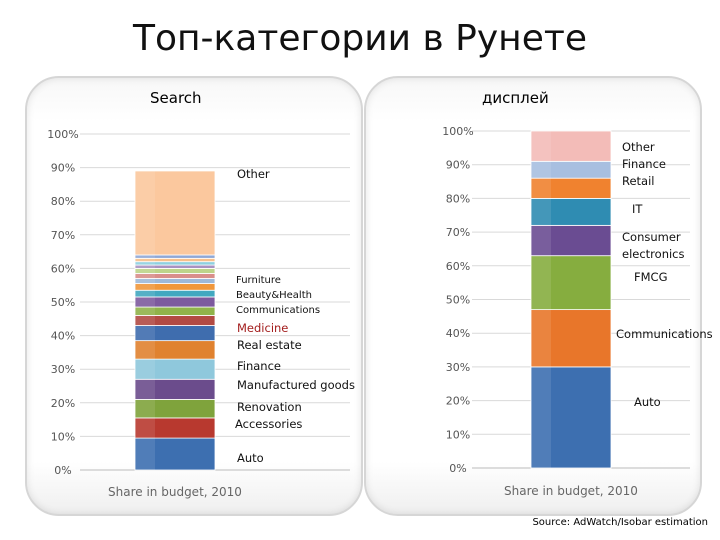 The height and width of the screenshot is (540, 720). I want to click on search-label-finance: Finance, so click(259, 366).